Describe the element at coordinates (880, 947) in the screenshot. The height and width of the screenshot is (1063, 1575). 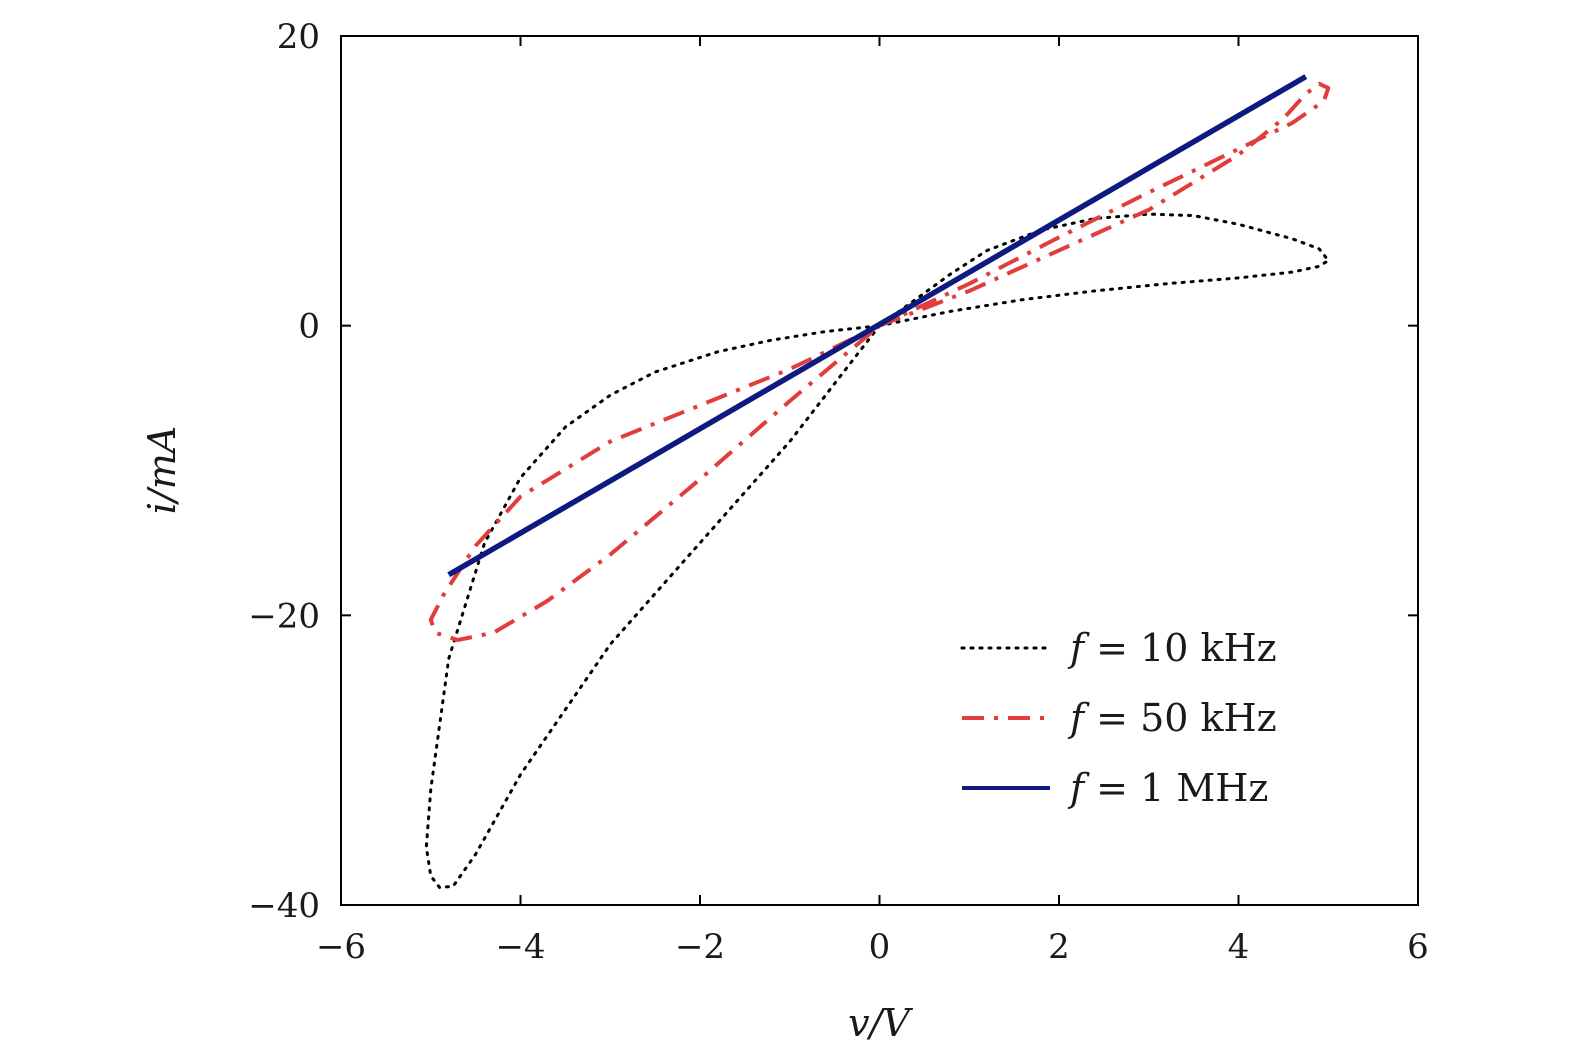
I see `x-tick-label: 0` at that location.